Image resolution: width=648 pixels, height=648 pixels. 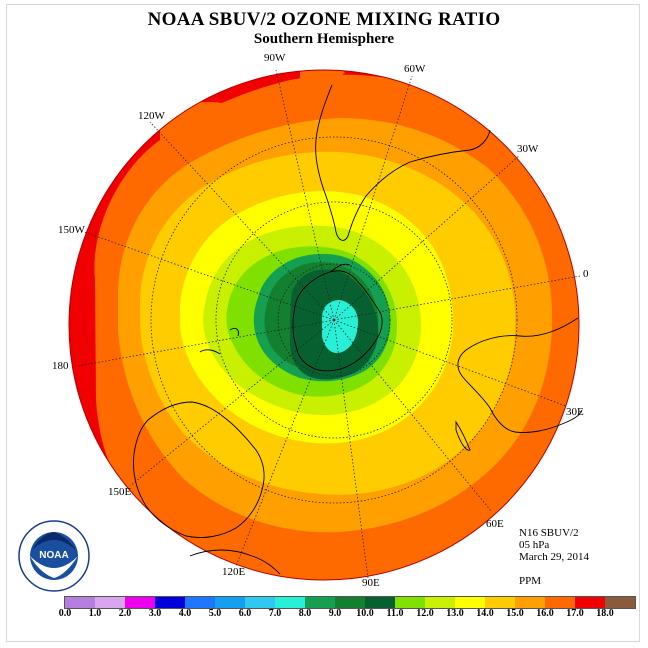 I want to click on instrument-label: N16 SBUV/2, so click(x=549, y=533).